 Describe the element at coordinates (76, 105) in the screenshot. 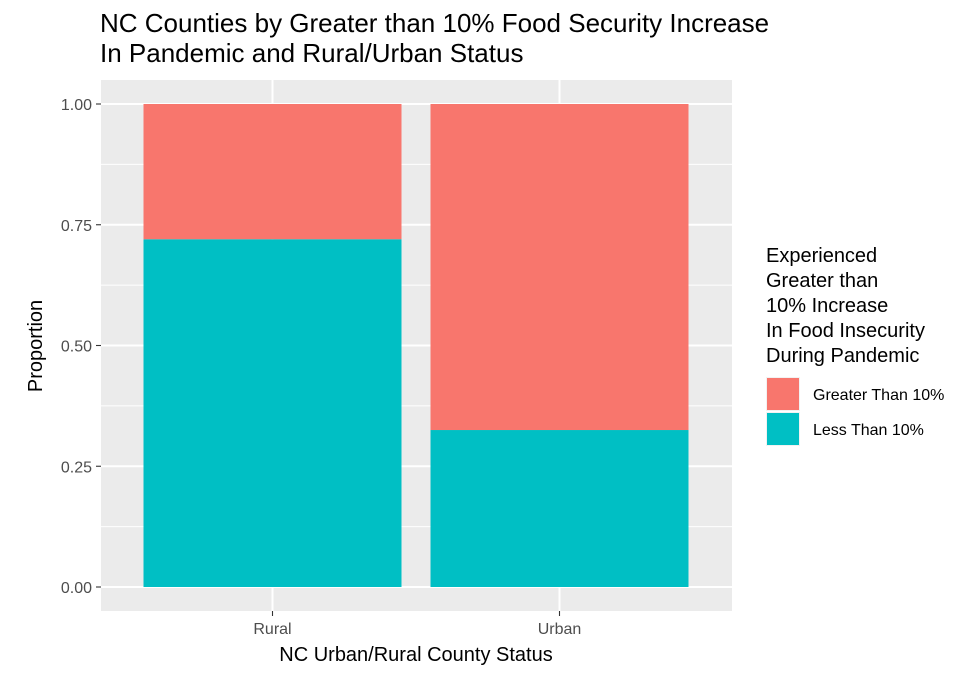

I see `y-tick-label: 1.00` at that location.